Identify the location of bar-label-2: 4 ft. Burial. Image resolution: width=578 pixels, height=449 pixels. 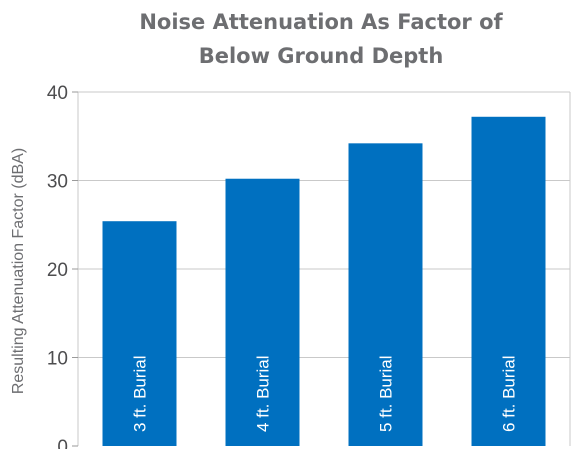
(263, 393).